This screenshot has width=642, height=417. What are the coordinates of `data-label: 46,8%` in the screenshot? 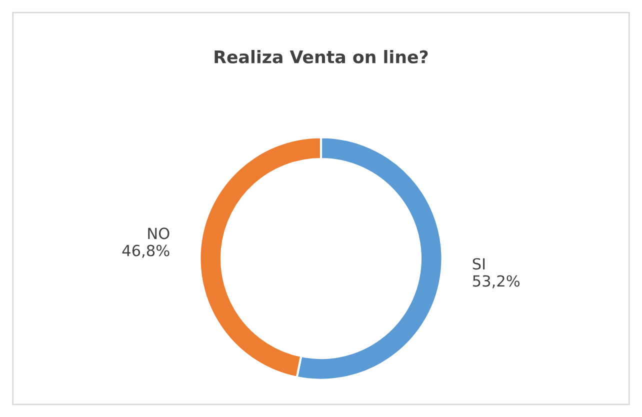 It's located at (146, 251).